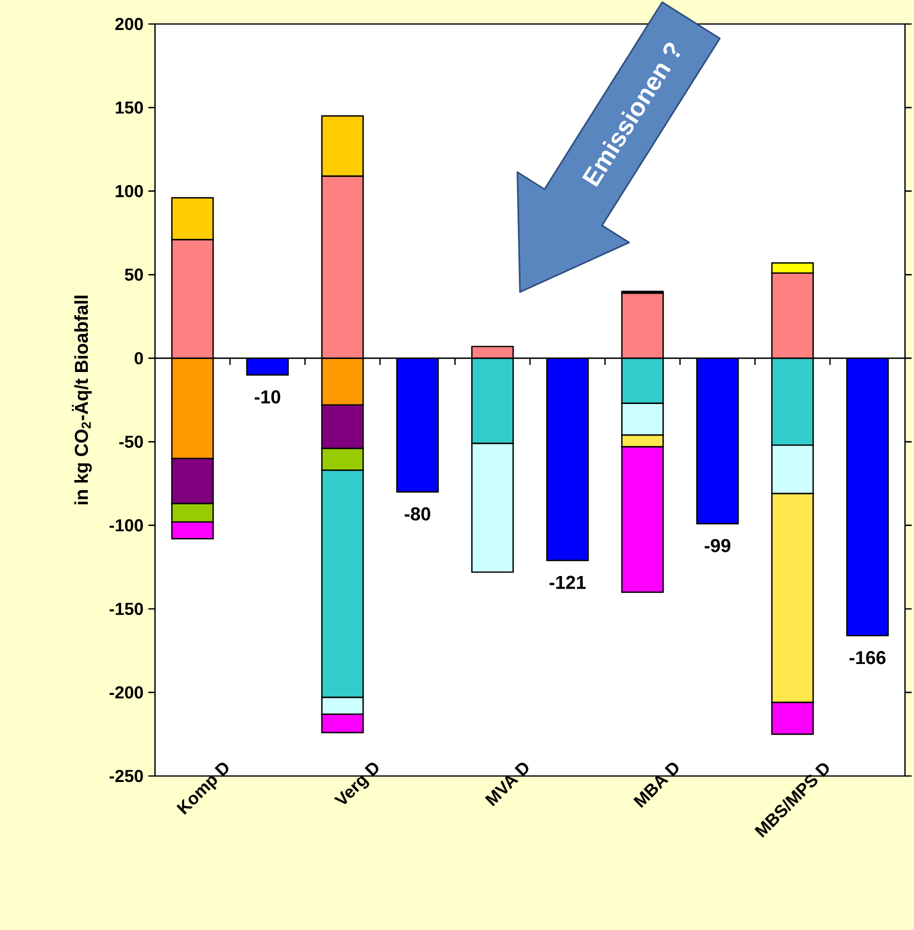 The height and width of the screenshot is (930, 914). Describe the element at coordinates (126, 609) in the screenshot. I see `y-tick-label: -150` at that location.